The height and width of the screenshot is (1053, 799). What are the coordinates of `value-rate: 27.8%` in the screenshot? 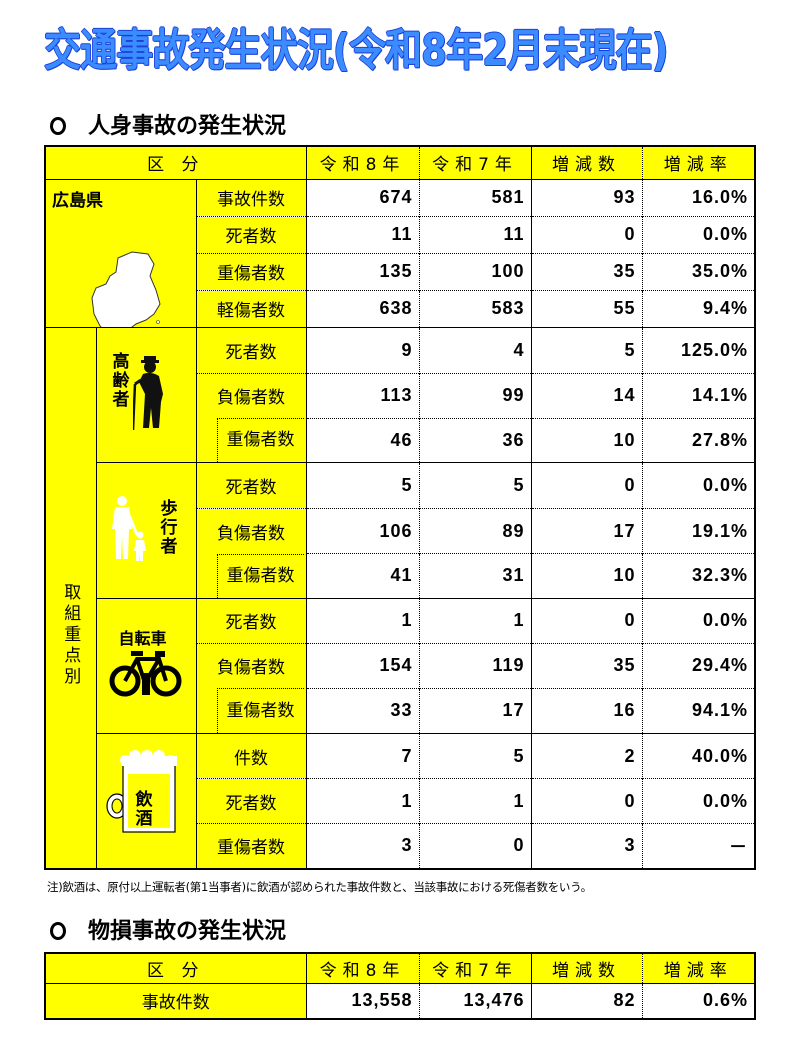 It's located at (699, 440).